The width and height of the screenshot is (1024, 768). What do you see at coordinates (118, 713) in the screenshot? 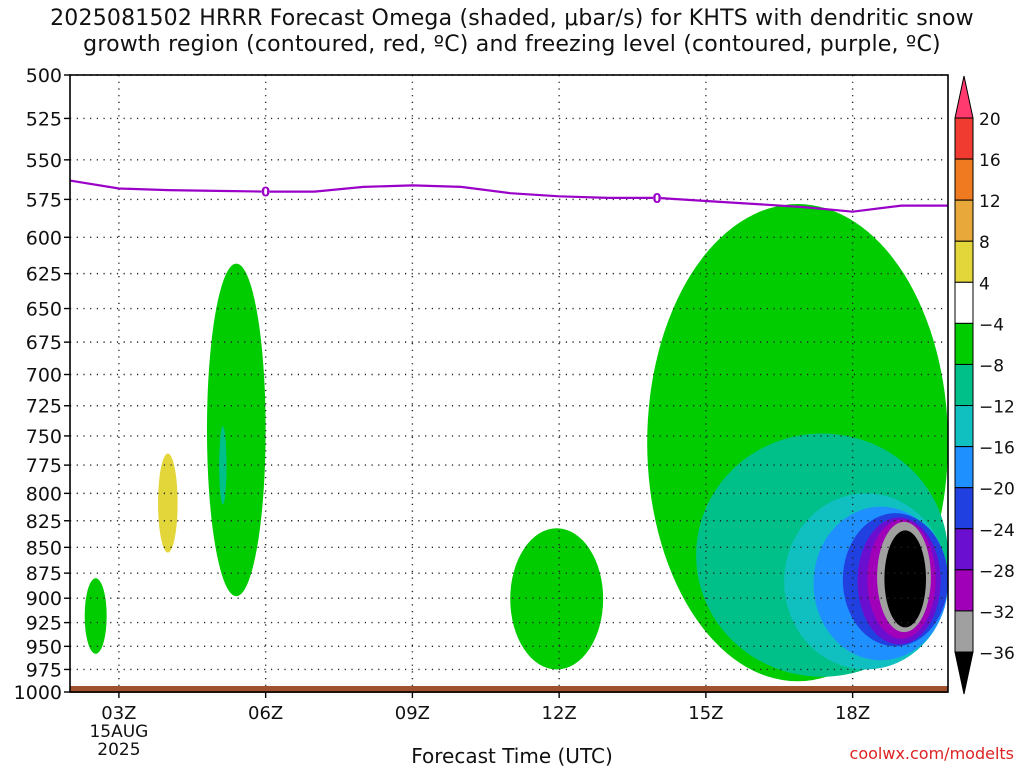
I see `x-tick-label: 03Z` at bounding box center [118, 713].